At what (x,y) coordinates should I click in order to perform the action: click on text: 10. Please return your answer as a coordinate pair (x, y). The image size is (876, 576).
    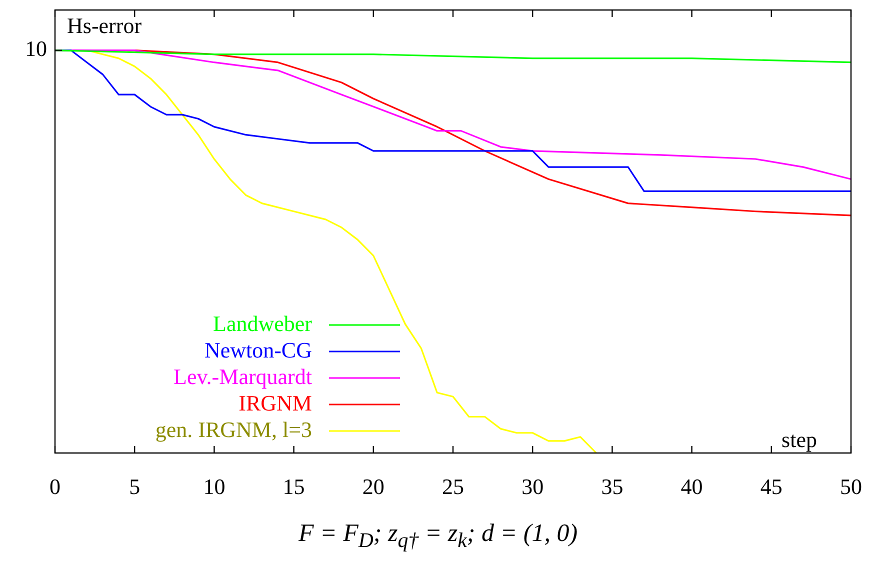
    Looking at the image, I should click on (36, 49).